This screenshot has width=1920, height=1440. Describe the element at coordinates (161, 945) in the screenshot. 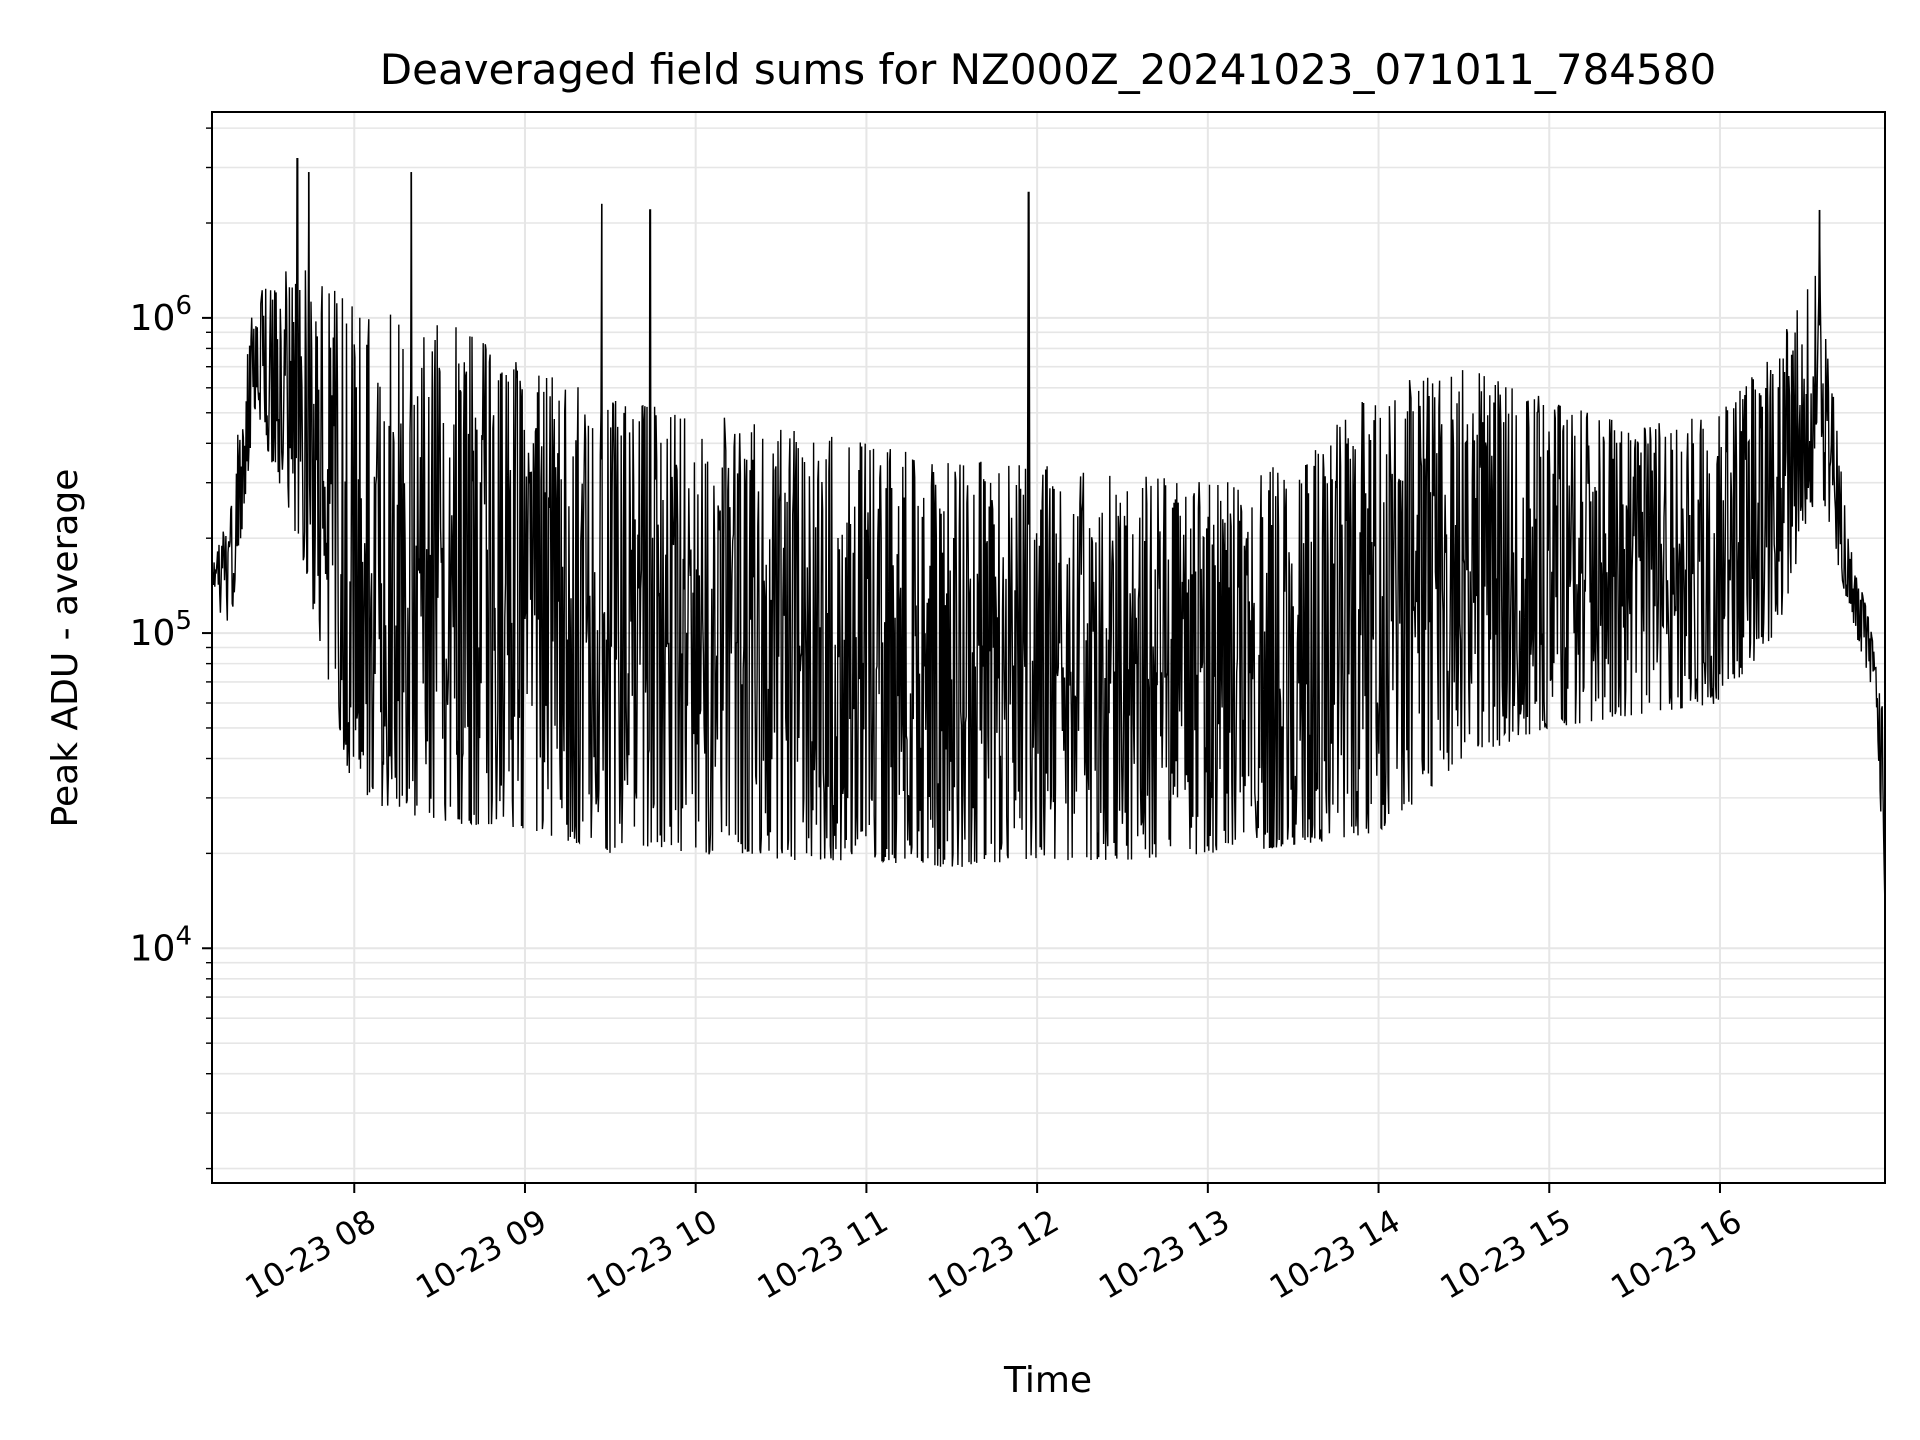

I see `y-tick-label: 10⁴` at that location.